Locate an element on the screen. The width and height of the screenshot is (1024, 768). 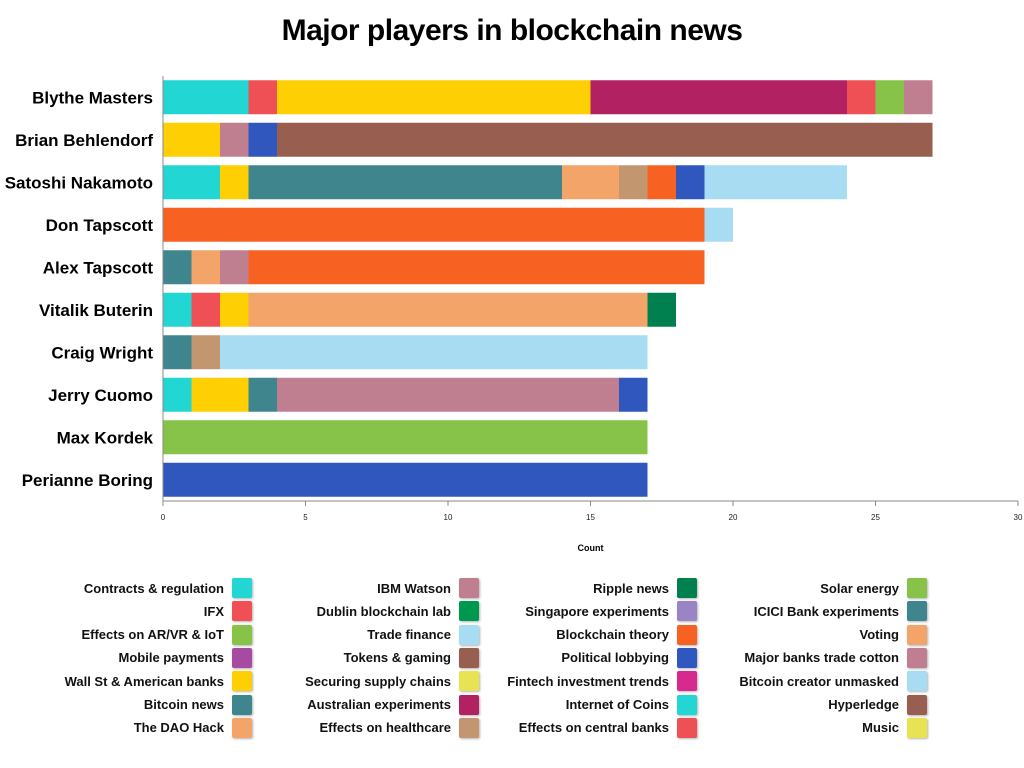
legend-label: Securing supply chains is located at coordinates (378, 681).